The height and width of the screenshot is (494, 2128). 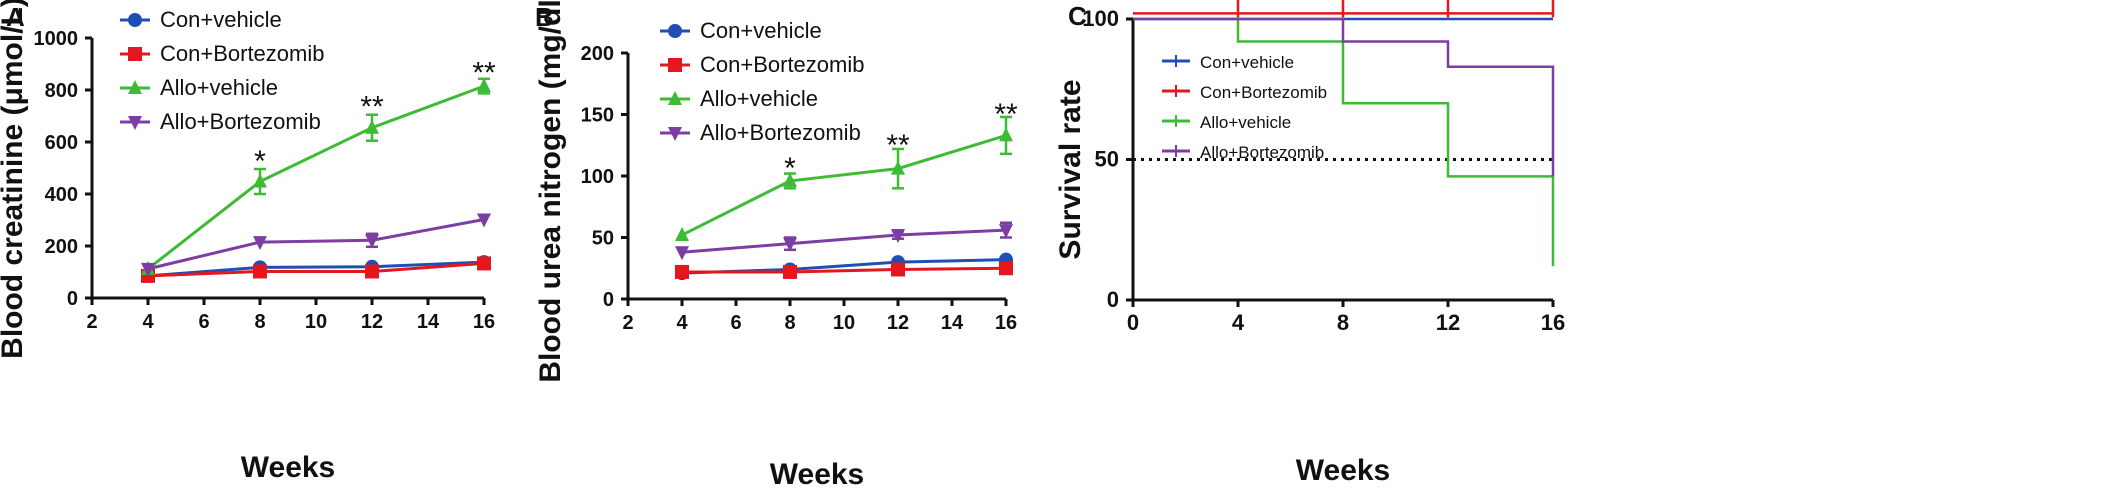 What do you see at coordinates (1077, 16) in the screenshot?
I see `panel-label: C` at bounding box center [1077, 16].